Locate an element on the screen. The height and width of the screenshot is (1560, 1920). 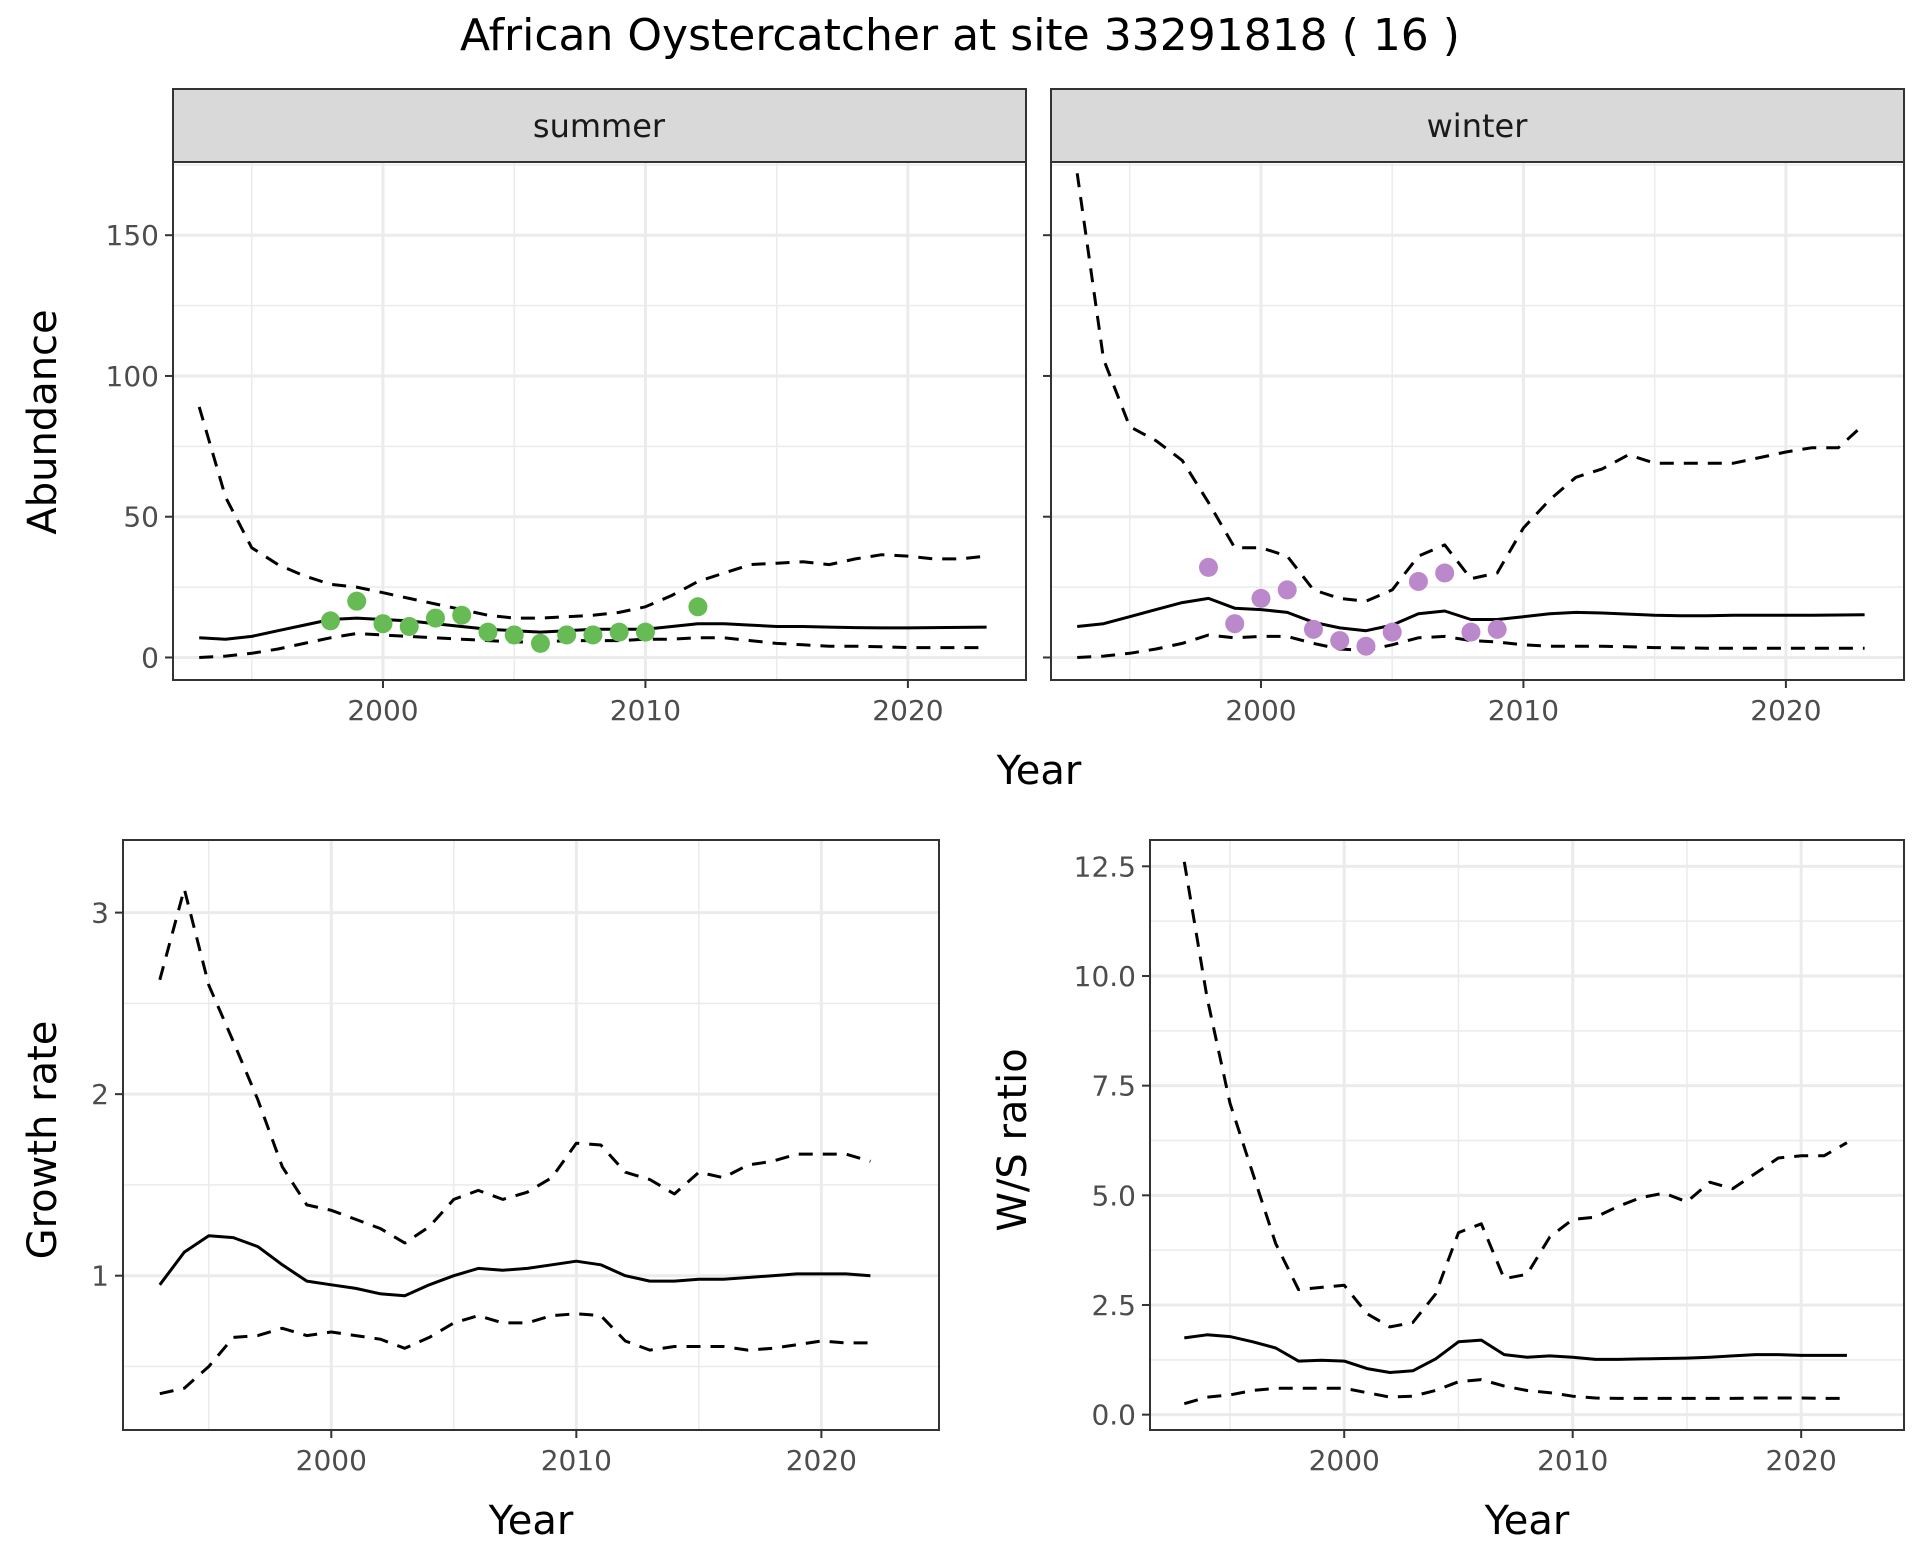
ratio-plot-background is located at coordinates (1527, 1135).